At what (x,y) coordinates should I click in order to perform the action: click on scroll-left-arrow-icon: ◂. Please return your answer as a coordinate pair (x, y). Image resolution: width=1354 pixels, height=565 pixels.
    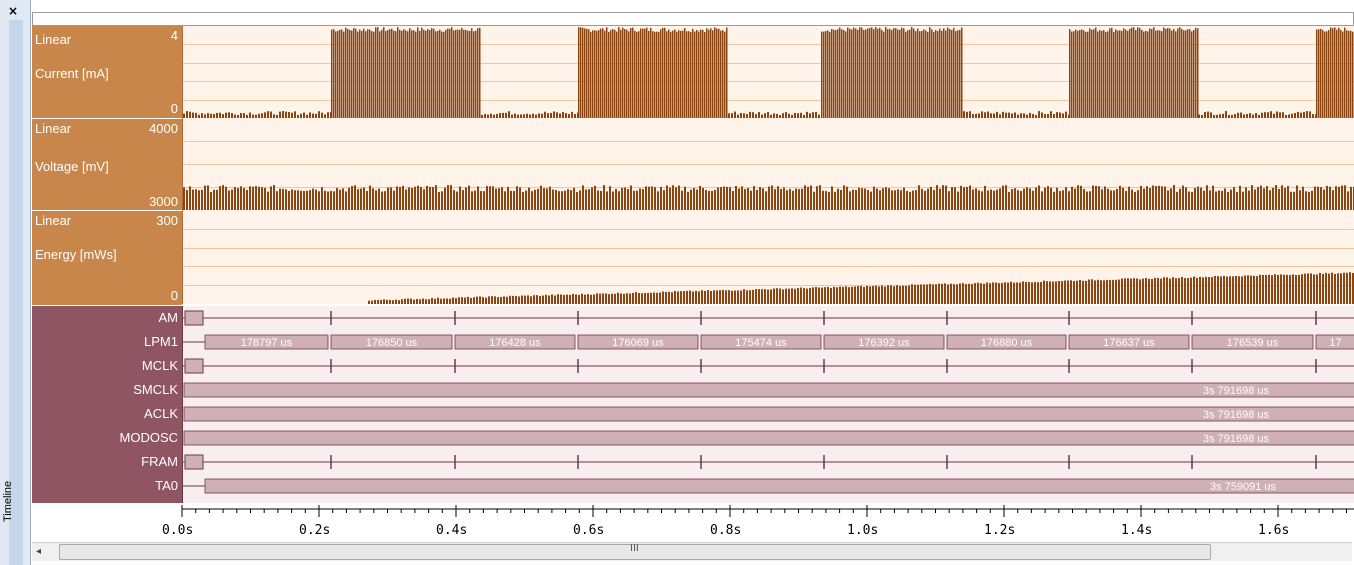
    Looking at the image, I should click on (39, 551).